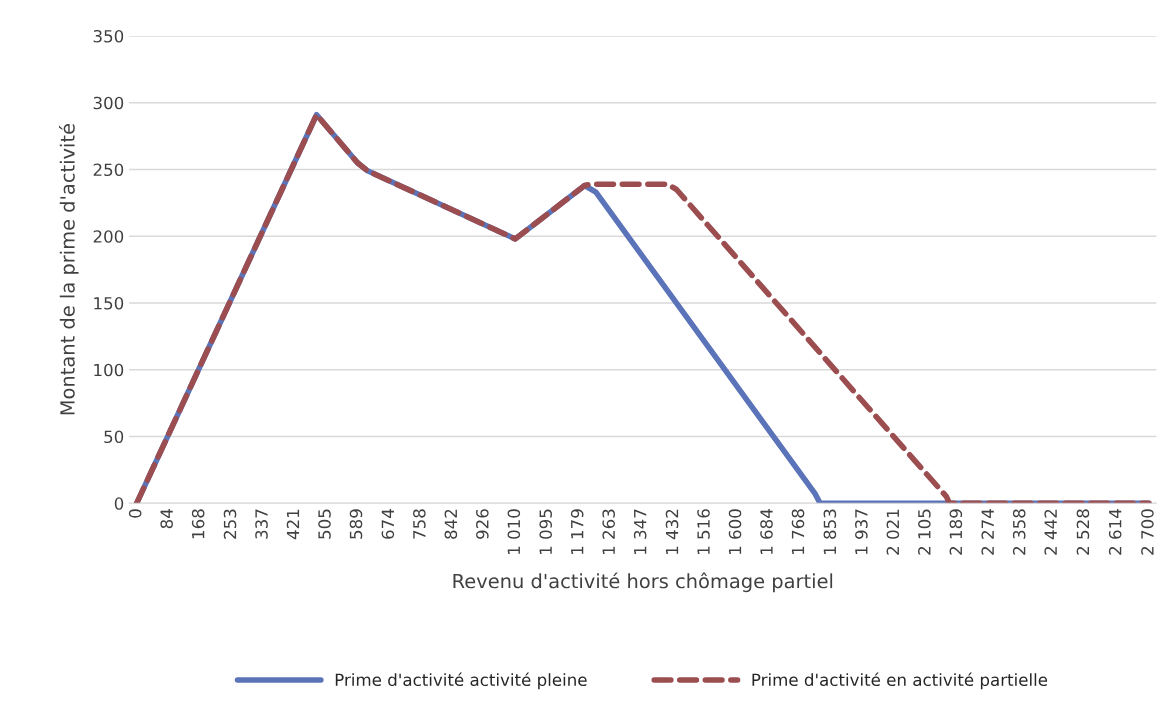  What do you see at coordinates (577, 532) in the screenshot?
I see `x-tick-label: 1 179` at bounding box center [577, 532].